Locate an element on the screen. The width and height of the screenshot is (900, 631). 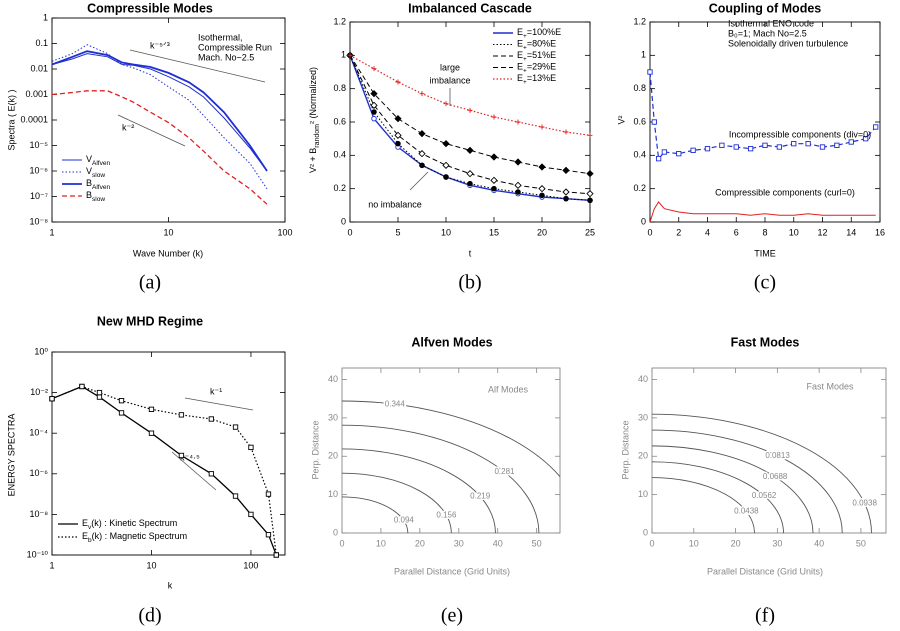
x-tick-label: 4 is located at coordinates (707, 232).